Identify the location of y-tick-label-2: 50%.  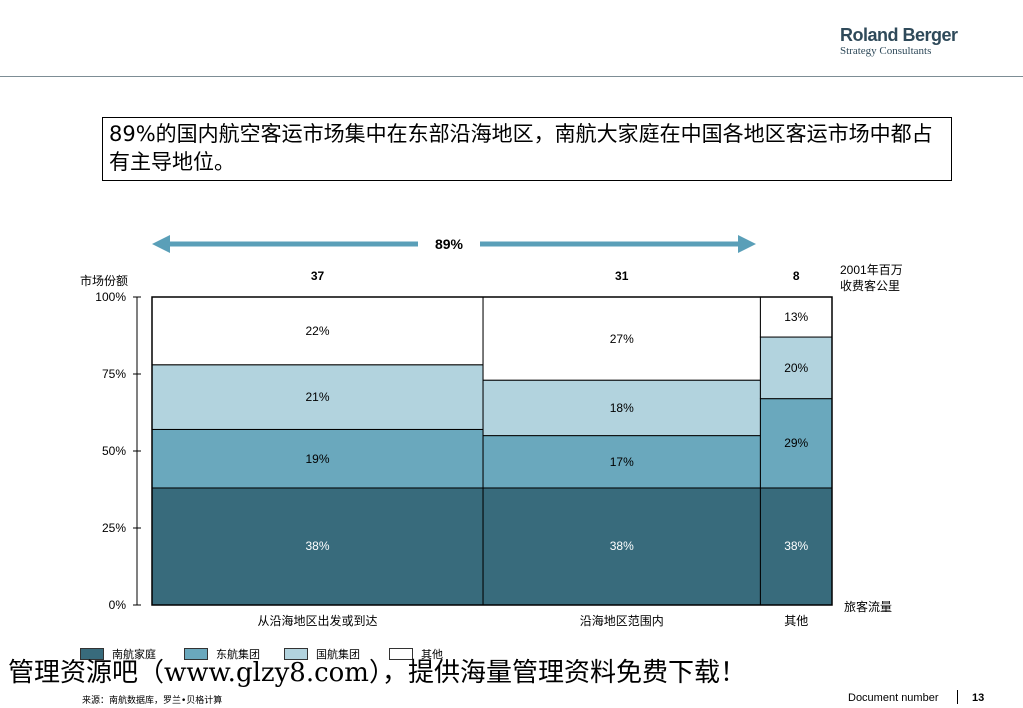
(113, 451).